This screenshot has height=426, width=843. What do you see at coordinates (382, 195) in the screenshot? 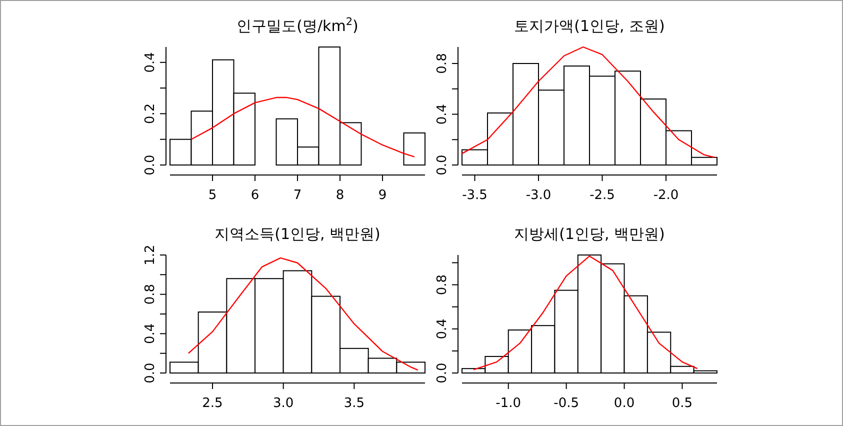
I see `x-tick-label: 9` at bounding box center [382, 195].